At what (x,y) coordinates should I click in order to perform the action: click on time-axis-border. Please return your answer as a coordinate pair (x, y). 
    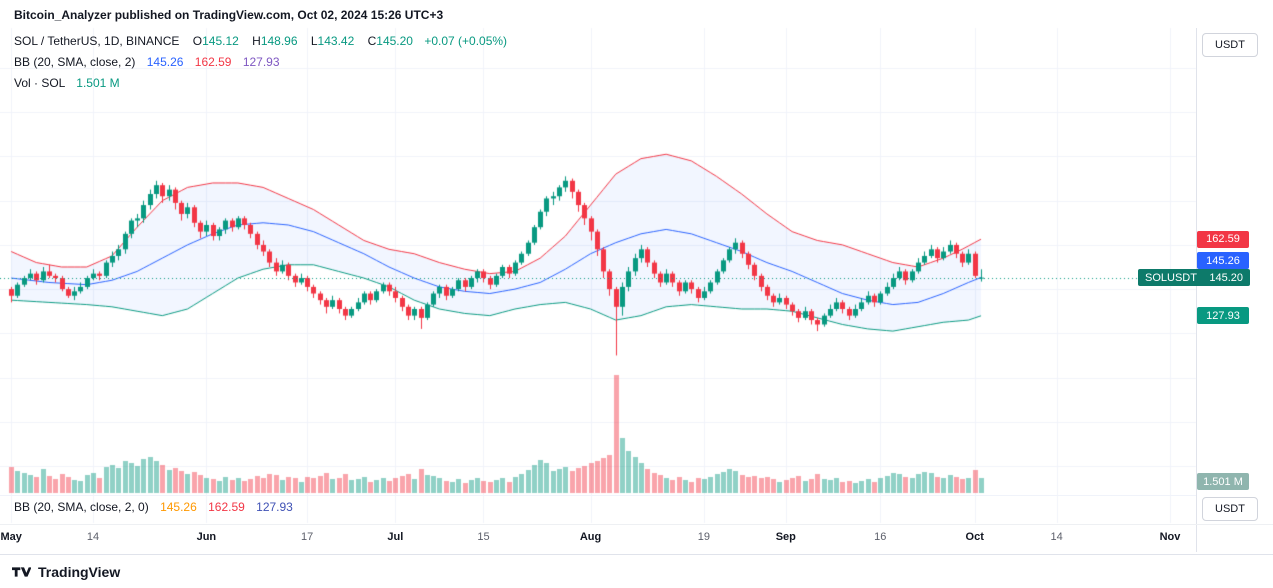
    Looking at the image, I should click on (636, 524).